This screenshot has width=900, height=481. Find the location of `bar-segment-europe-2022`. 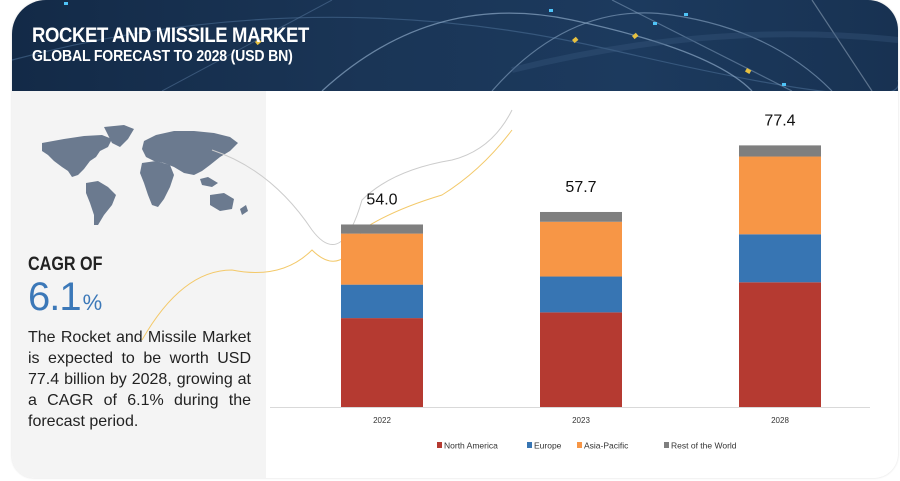

bar-segment-europe-2022 is located at coordinates (382, 301).